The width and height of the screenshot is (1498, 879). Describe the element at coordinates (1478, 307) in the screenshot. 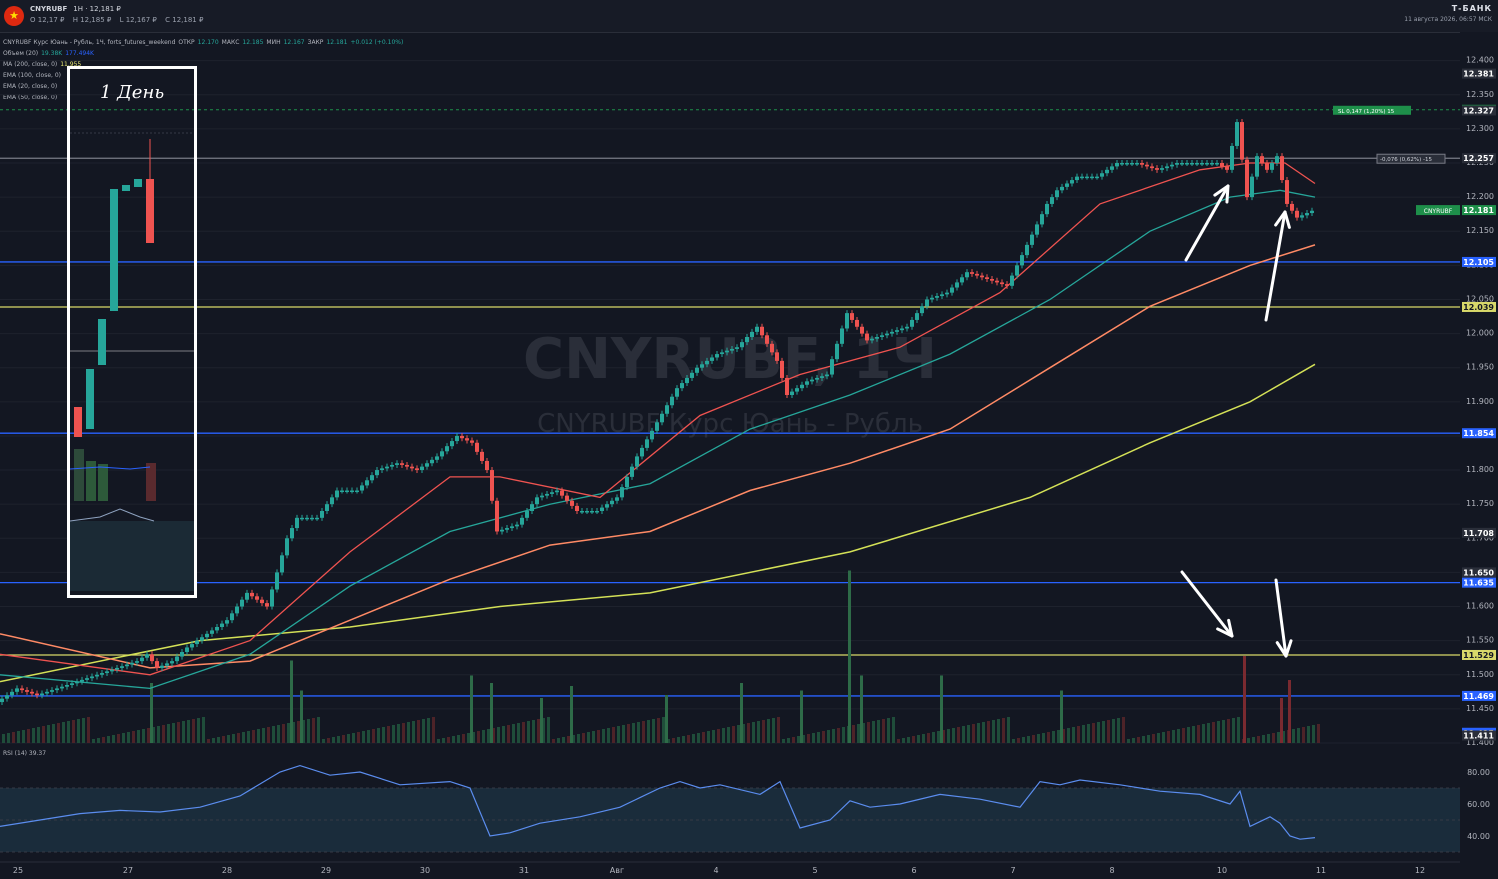

I see `price-label: 12.039` at that location.